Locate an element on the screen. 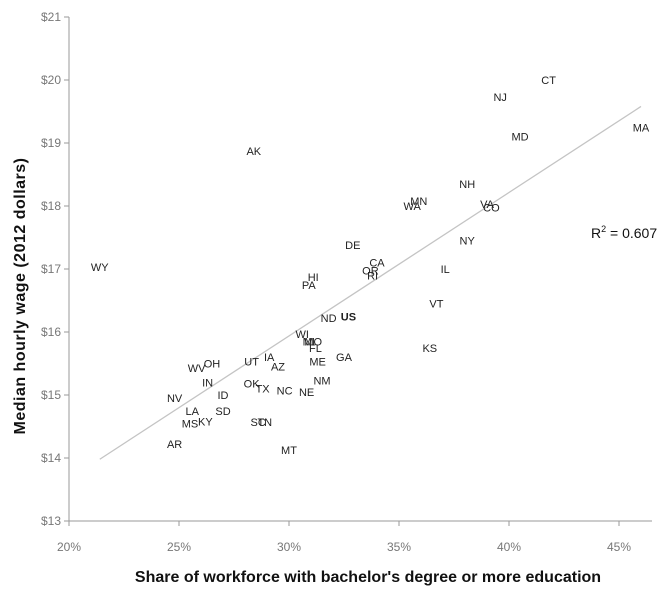 The image size is (662, 589). y-axis-title: Median hourly wage (2012 dollars) is located at coordinates (20, 295).